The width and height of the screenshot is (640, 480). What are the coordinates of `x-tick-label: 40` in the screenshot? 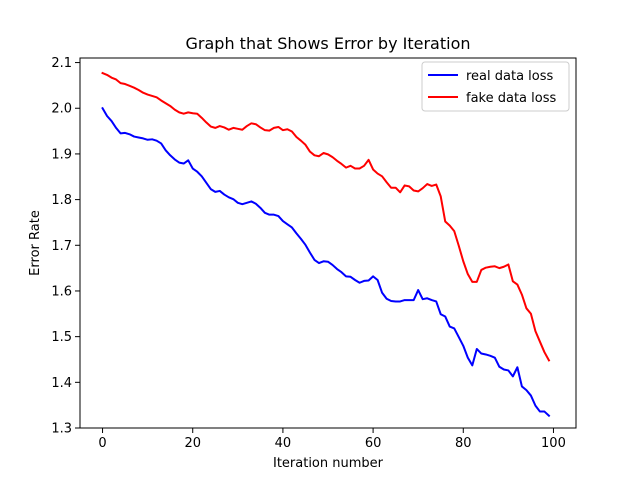 It's located at (283, 443).